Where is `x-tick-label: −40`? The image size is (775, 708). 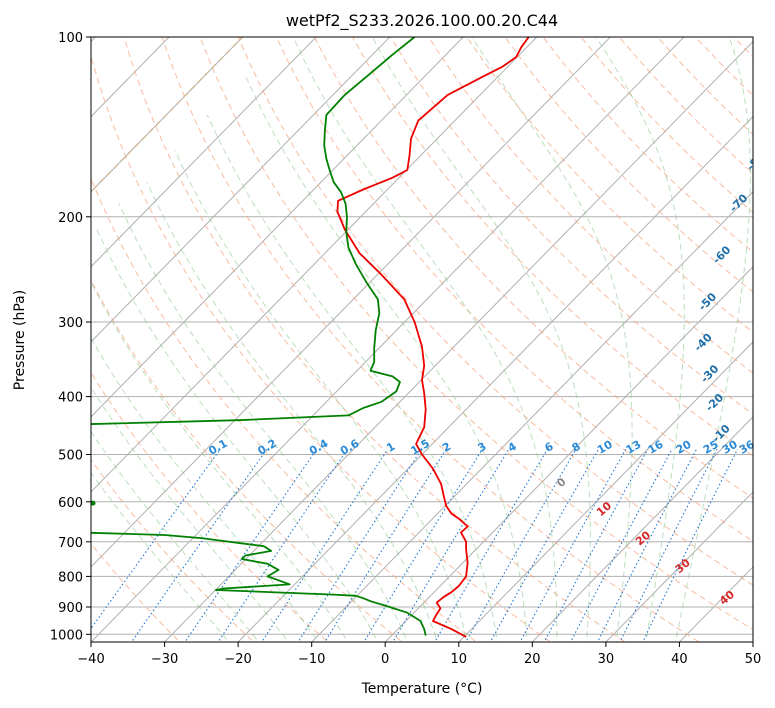
x-tick-label: −40 is located at coordinates (90, 659).